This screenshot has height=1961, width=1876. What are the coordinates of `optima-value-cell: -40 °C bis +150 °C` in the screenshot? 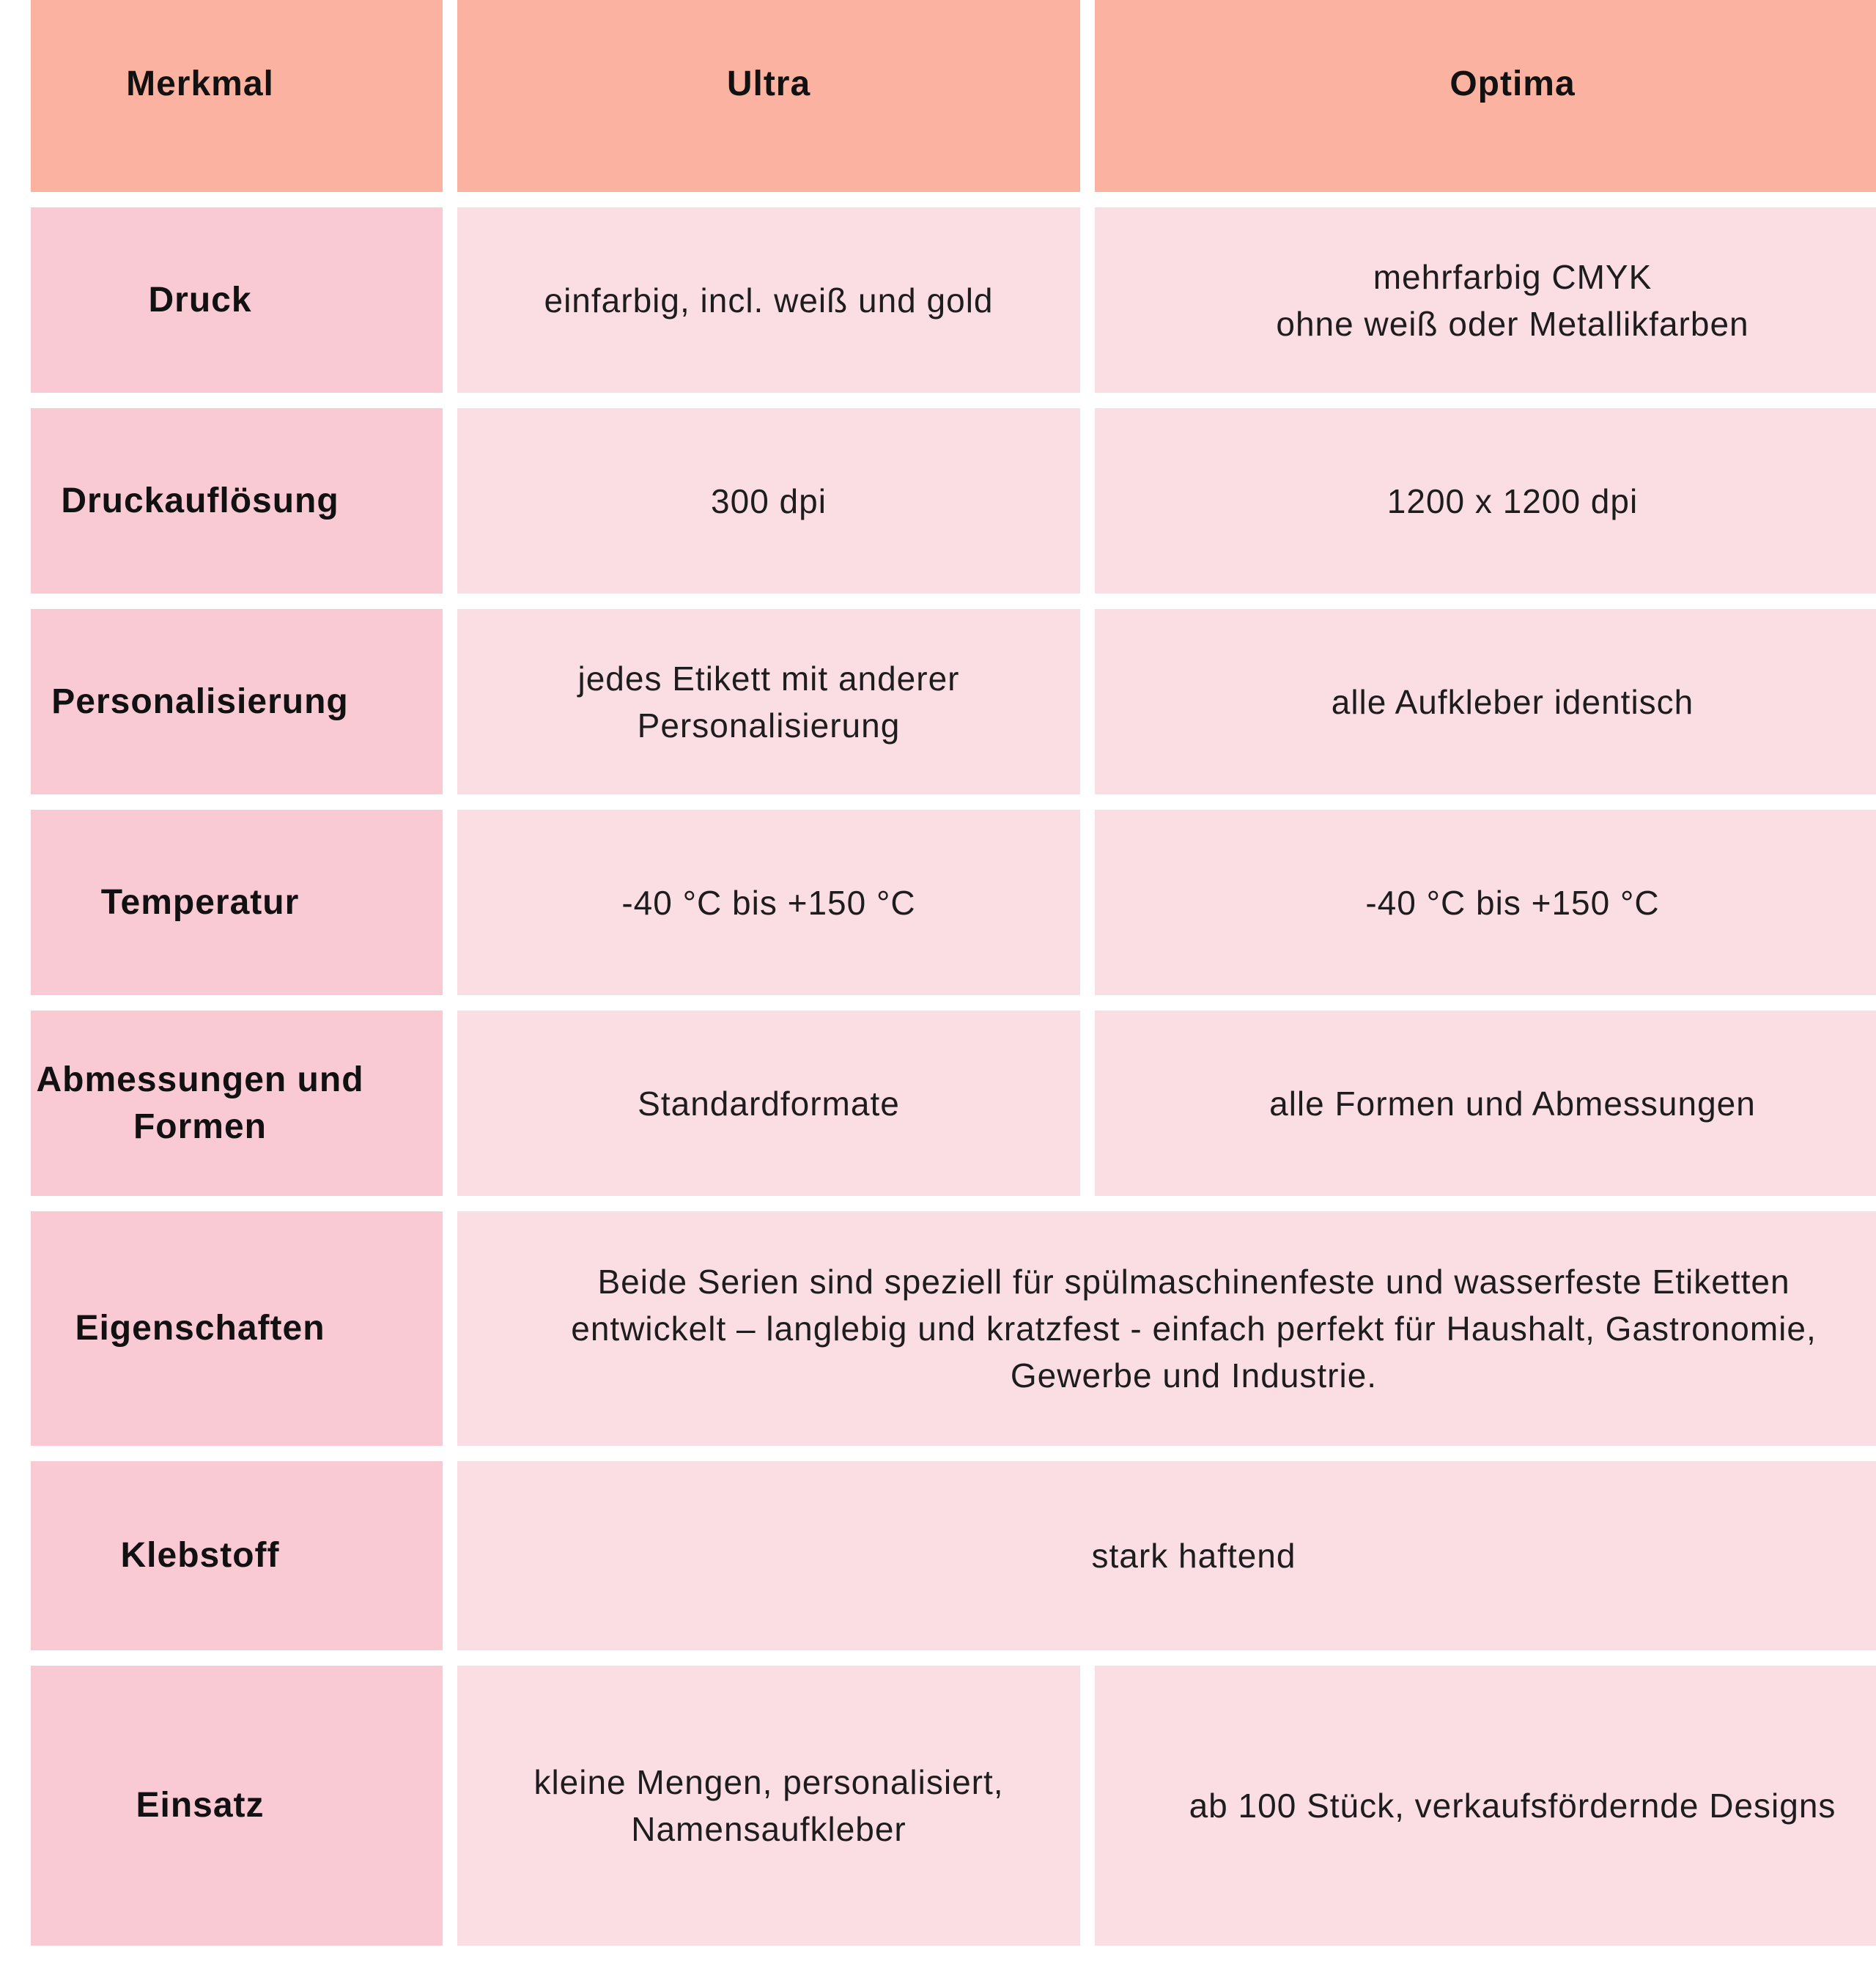 It's located at (1485, 902).